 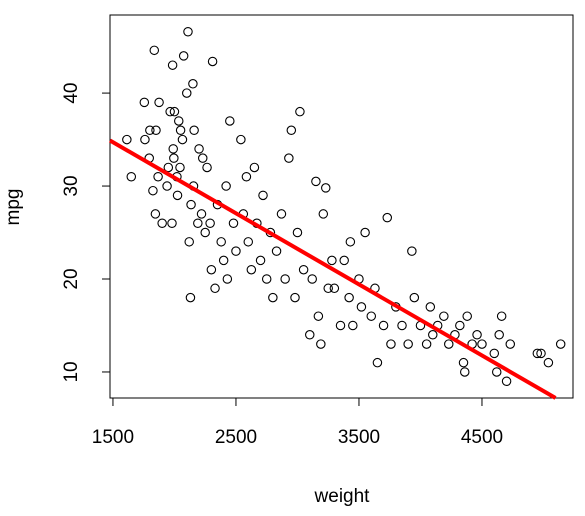 I want to click on y-tick-label: 30, so click(x=71, y=185).